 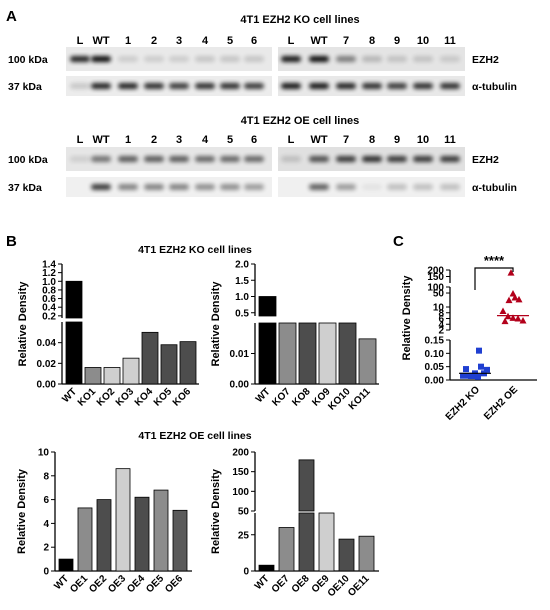 What do you see at coordinates (435, 354) in the screenshot?
I see `y-tick-label: 0.10` at bounding box center [435, 354].